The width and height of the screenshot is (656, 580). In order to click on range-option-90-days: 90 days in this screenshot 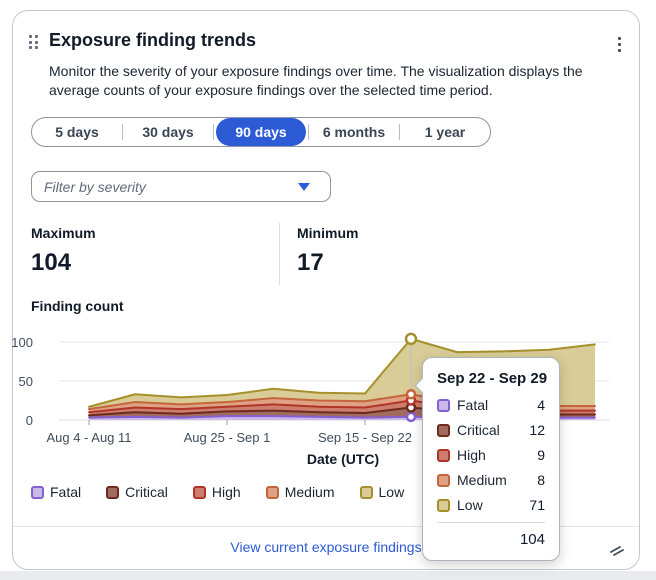, I will do `click(261, 132)`.